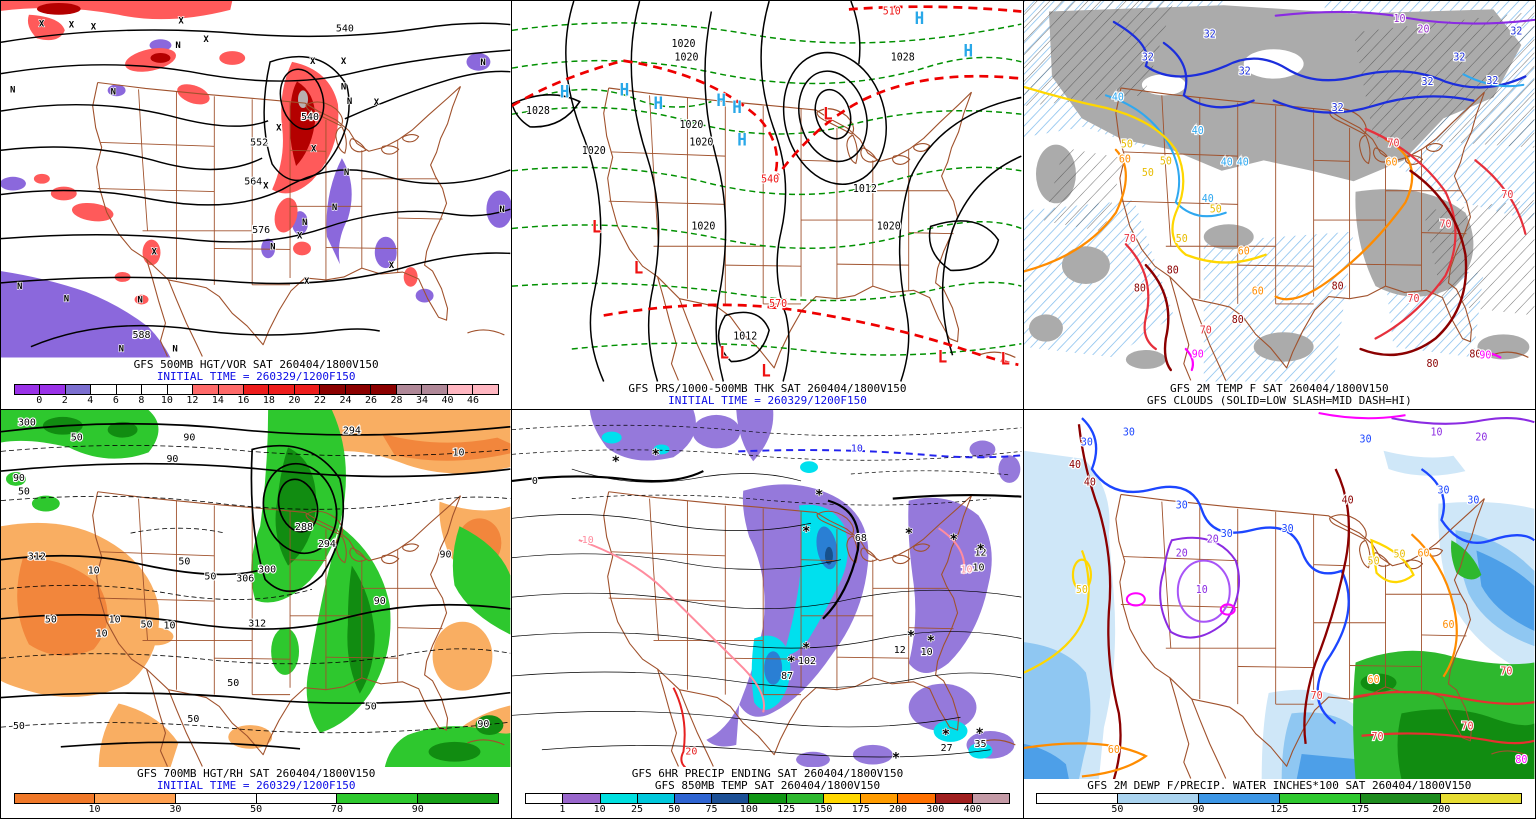  Describe the element at coordinates (141, 400) in the screenshot. I see `colorbar-tick: 8` at that location.